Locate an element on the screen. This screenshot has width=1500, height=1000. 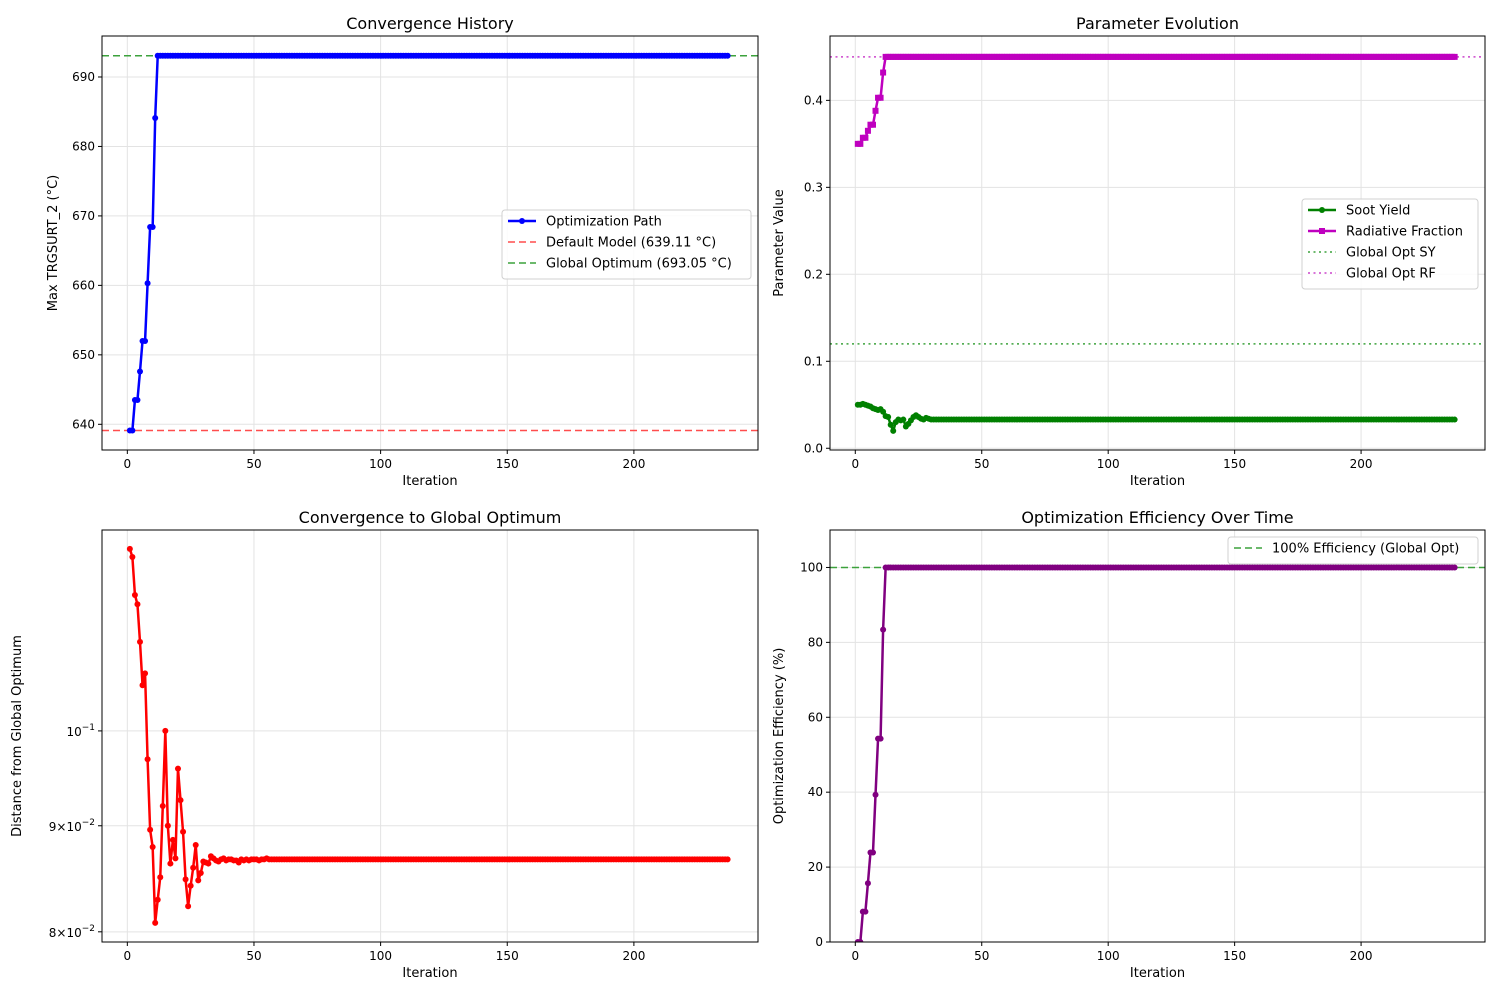
y-axis-label: Max TRGSURT_2 (°C) is located at coordinates (53, 243).